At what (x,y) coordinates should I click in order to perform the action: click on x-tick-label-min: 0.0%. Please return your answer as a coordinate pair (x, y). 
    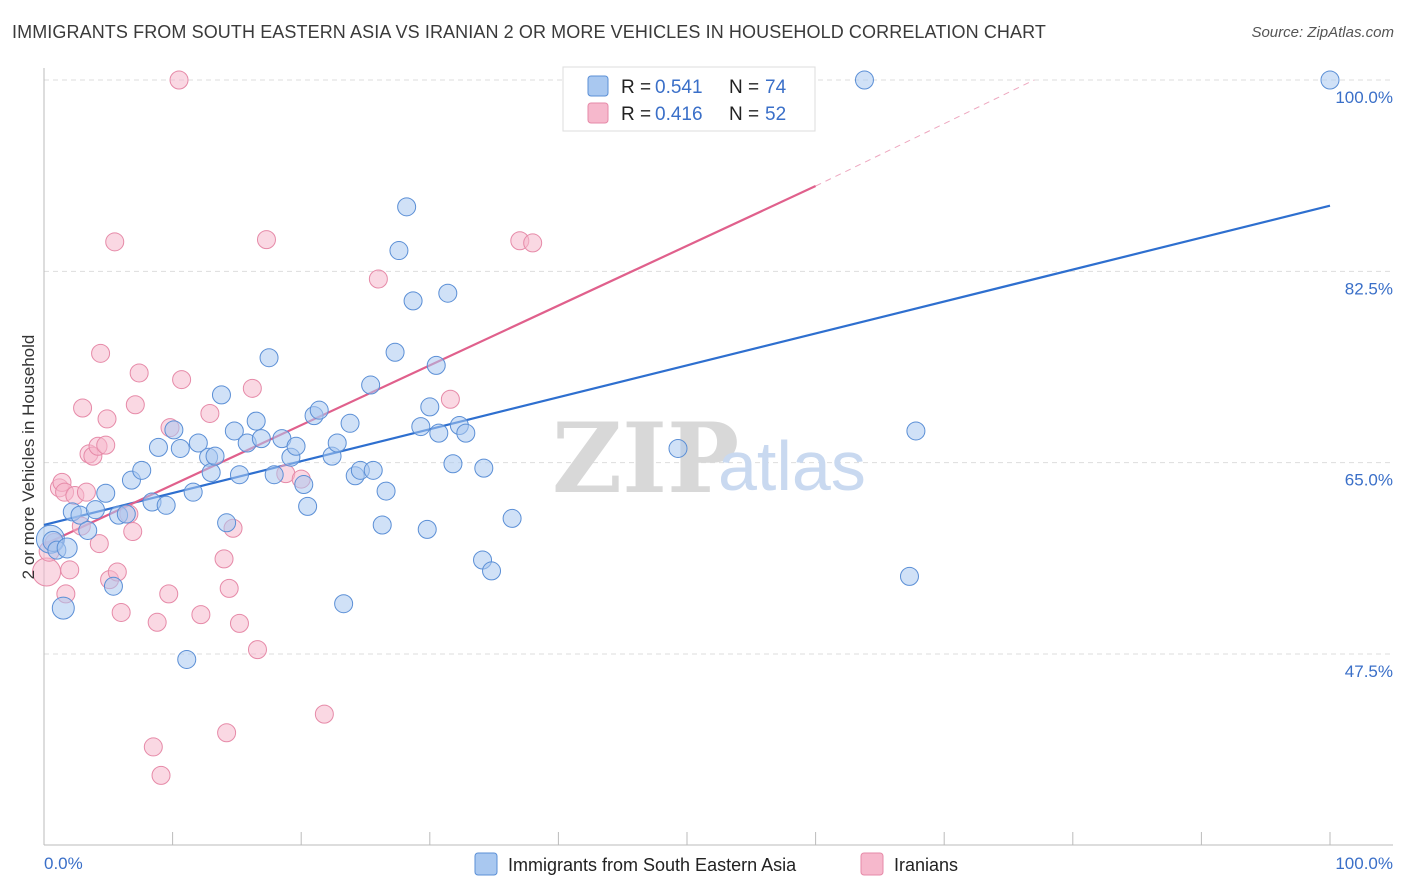
    Looking at the image, I should click on (63, 863).